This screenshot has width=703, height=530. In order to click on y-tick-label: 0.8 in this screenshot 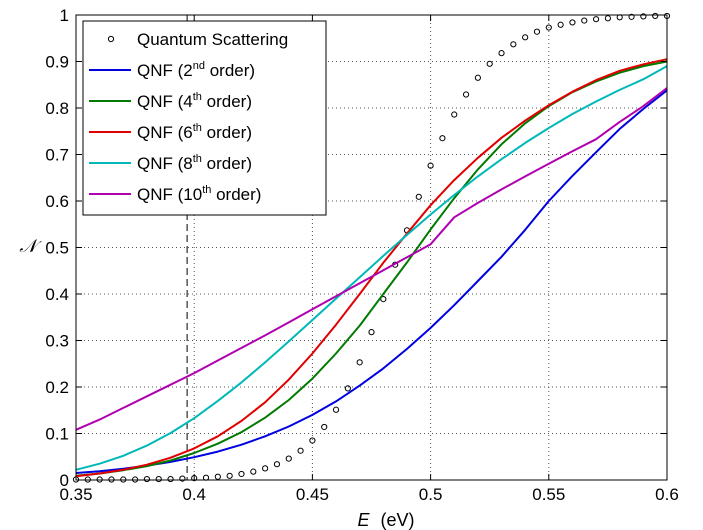, I will do `click(57, 108)`.